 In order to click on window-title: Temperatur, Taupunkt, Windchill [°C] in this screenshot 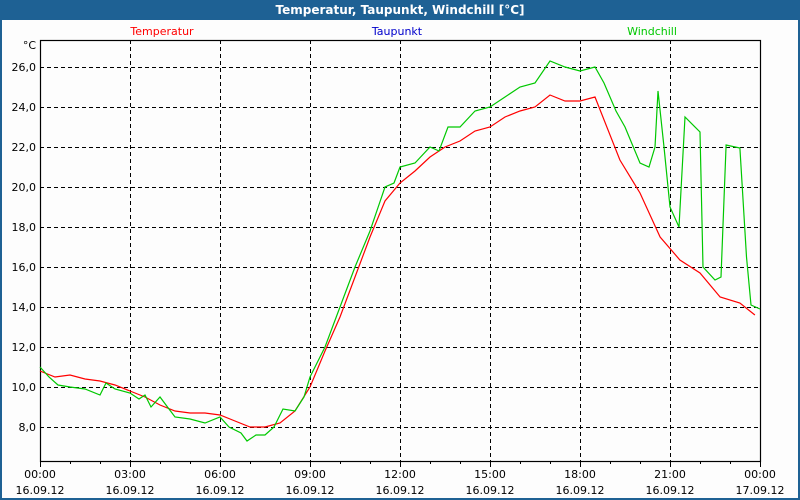, I will do `click(400, 10)`.